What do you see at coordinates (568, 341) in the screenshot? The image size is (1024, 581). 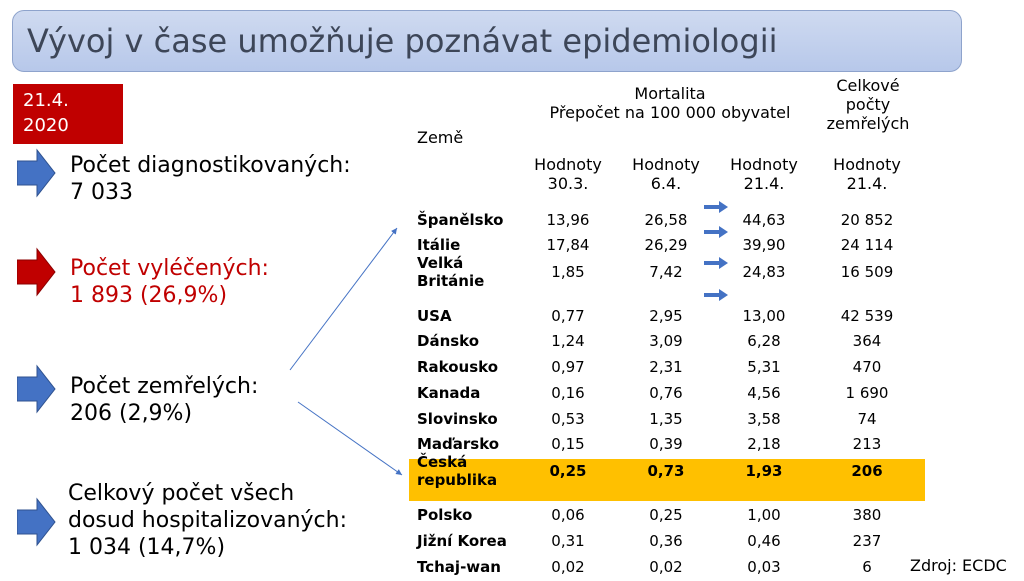 I see `mortality-cell: 1,24` at bounding box center [568, 341].